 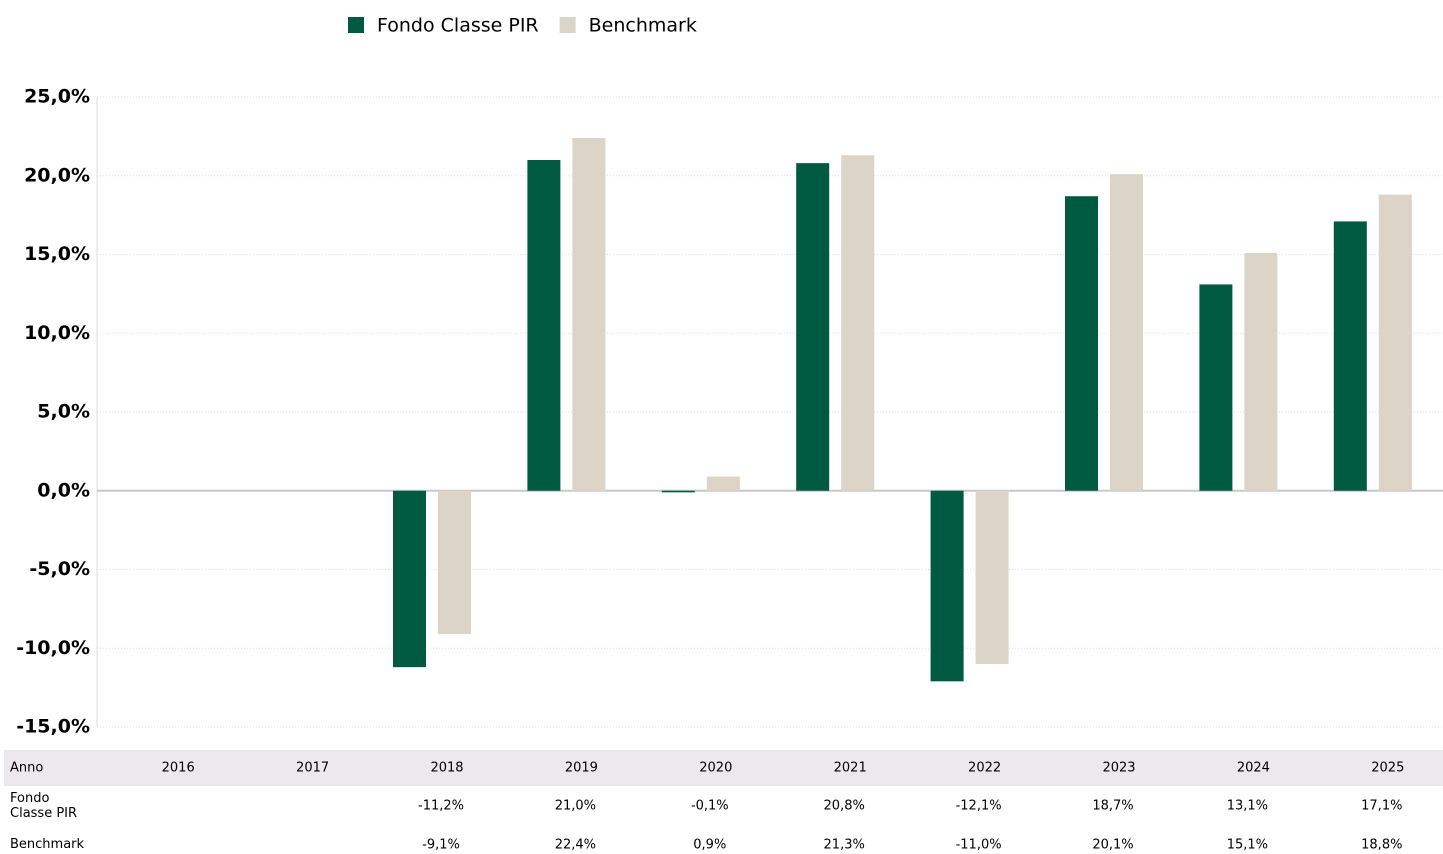 What do you see at coordinates (178, 768) in the screenshot?
I see `x-tick-label: 2016` at bounding box center [178, 768].